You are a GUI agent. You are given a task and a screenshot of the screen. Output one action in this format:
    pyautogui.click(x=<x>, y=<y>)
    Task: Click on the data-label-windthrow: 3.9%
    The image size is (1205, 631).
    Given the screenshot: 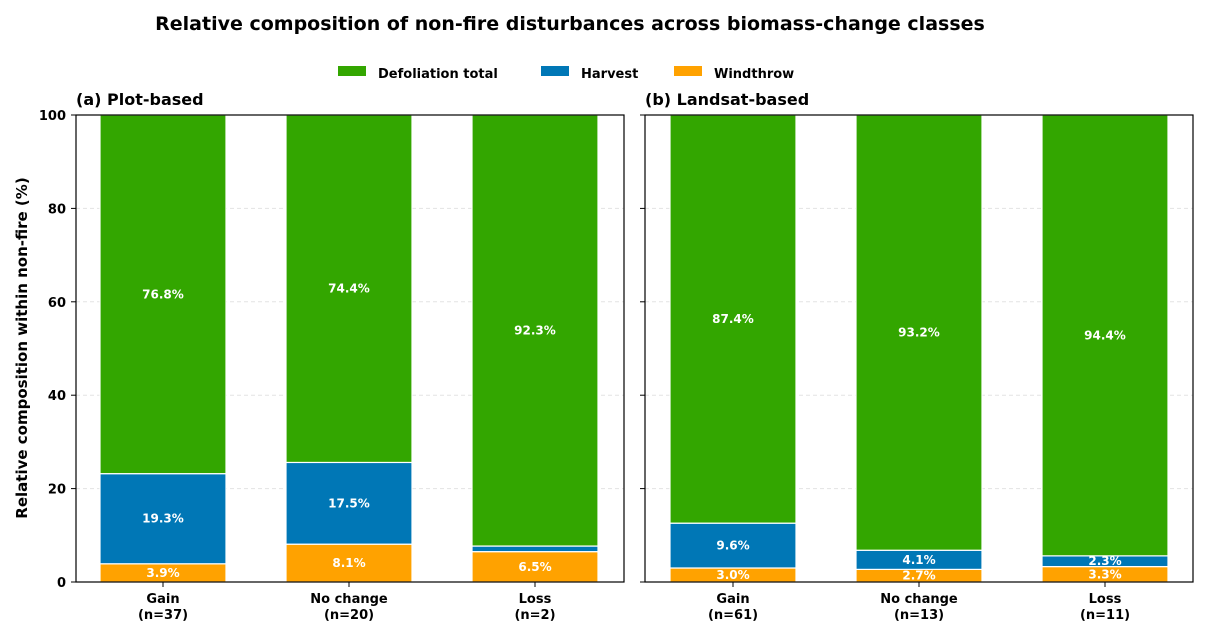 What is the action you would take?
    pyautogui.click(x=162, y=573)
    